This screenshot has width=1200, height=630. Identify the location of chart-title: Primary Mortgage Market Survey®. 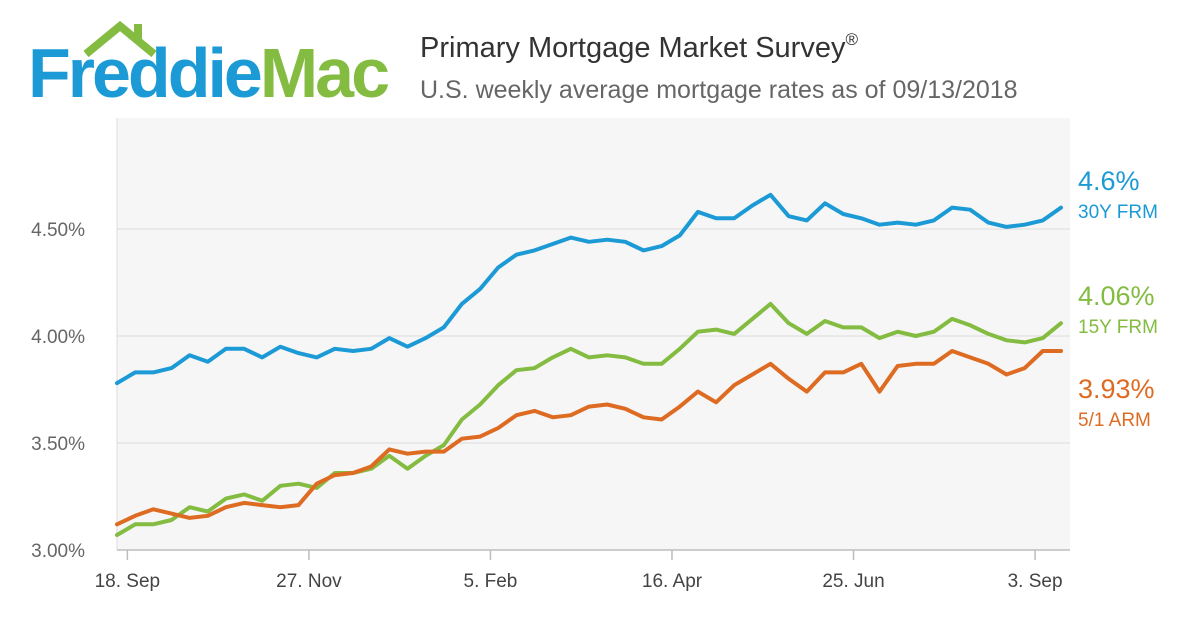
(639, 47).